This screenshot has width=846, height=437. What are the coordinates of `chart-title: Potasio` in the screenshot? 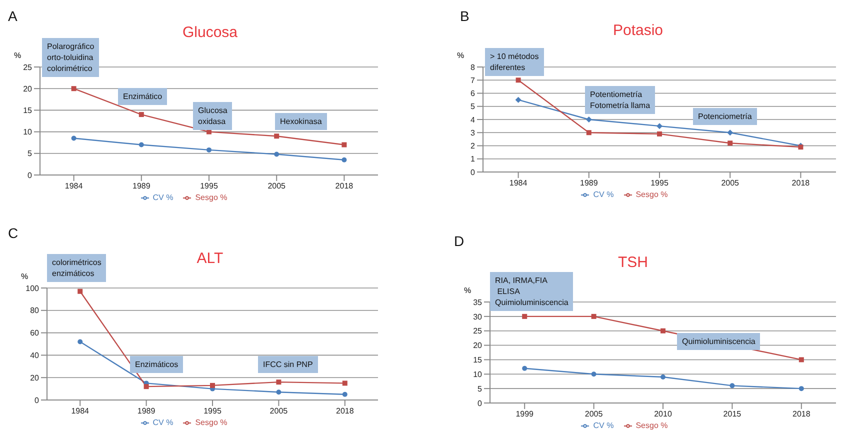 It's located at (638, 30).